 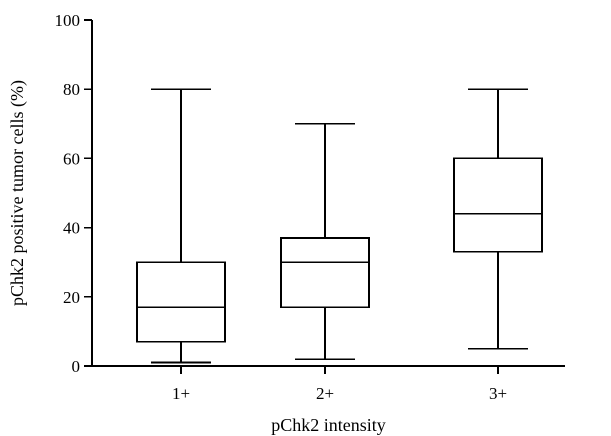 What do you see at coordinates (76, 366) in the screenshot?
I see `y-tick-label-0: 0` at bounding box center [76, 366].